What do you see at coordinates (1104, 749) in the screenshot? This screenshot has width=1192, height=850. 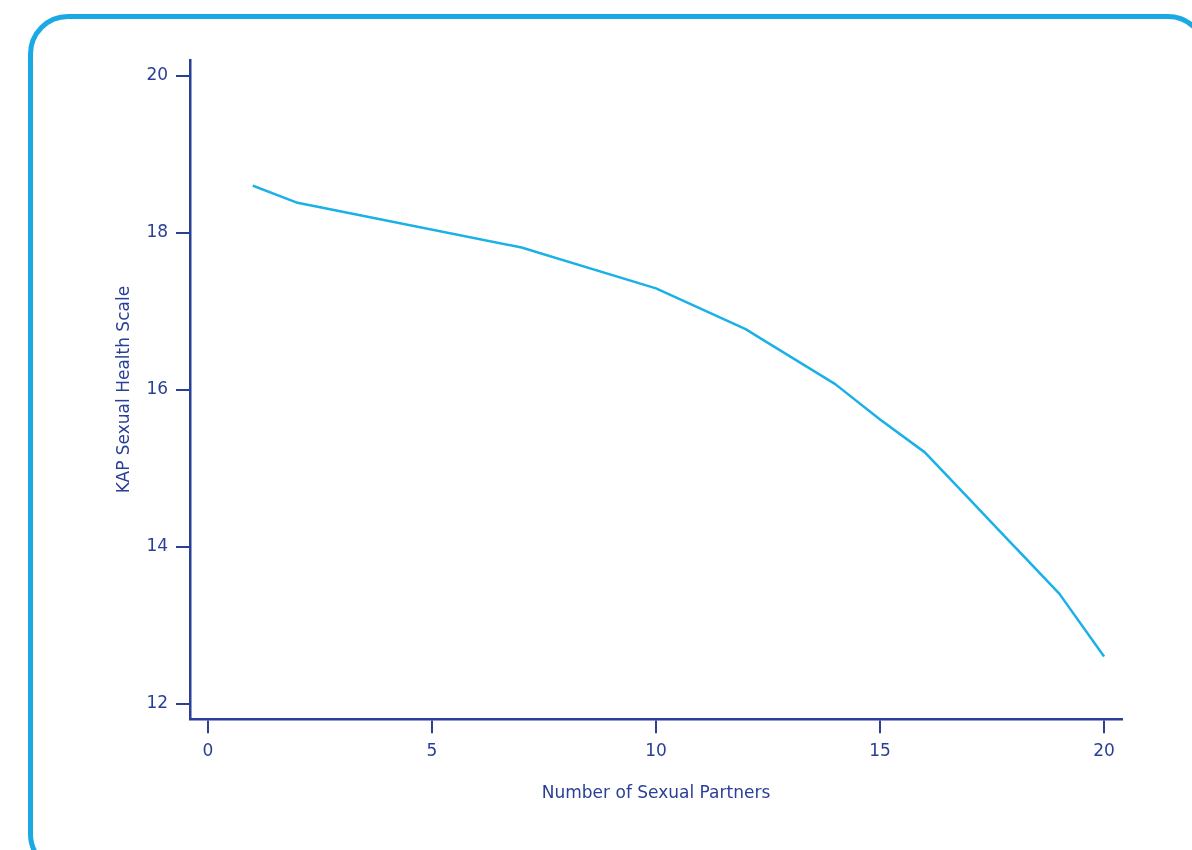 I see `x-tick-label: 20` at bounding box center [1104, 749].